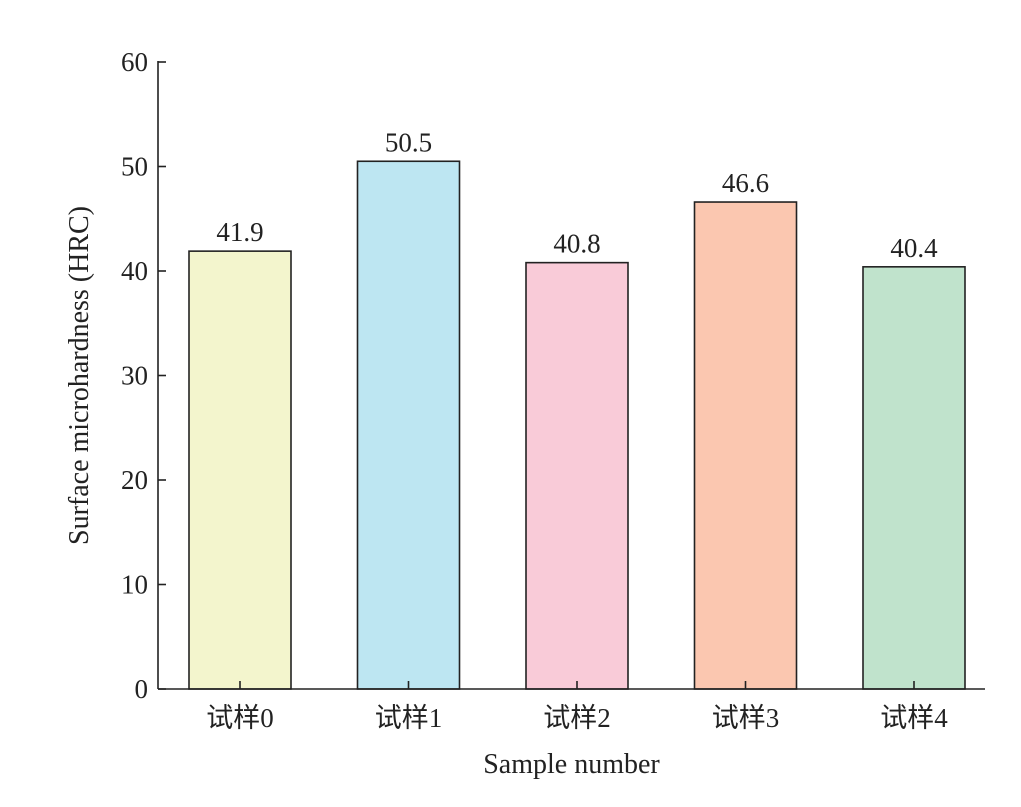 Image resolution: width=1021 pixels, height=807 pixels. I want to click on y-tick-label: 60, so click(134, 62).